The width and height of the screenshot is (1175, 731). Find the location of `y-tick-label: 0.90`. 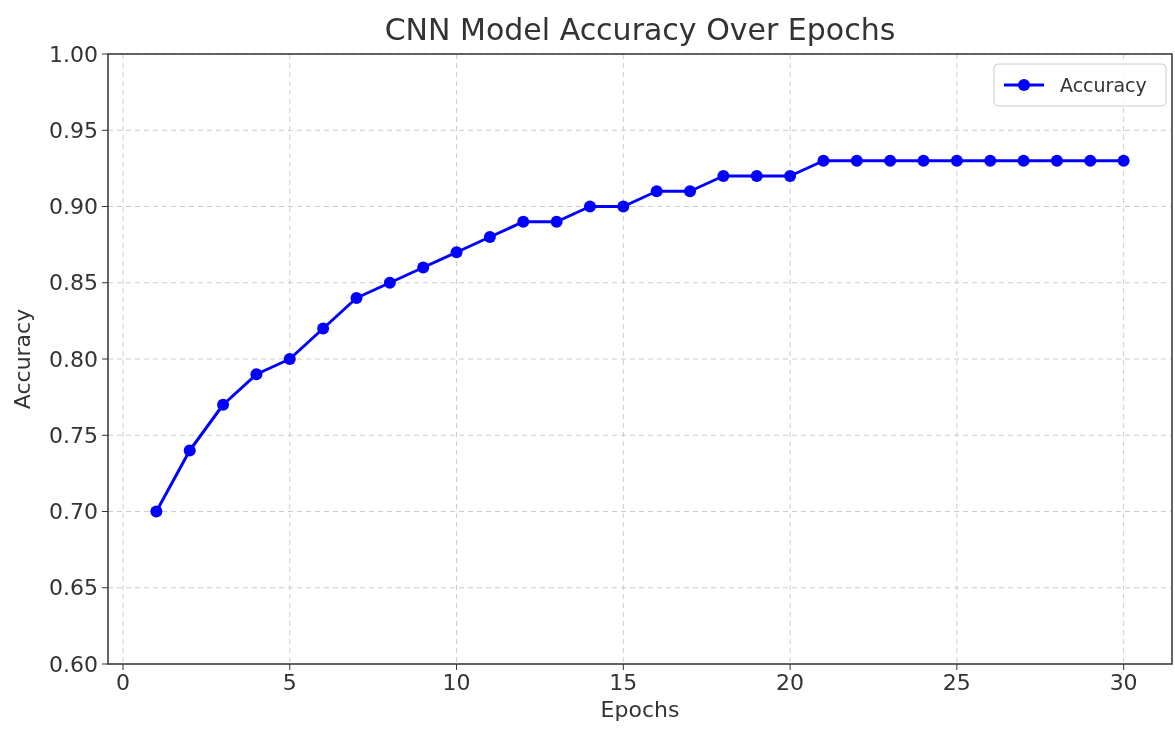

y-tick-label: 0.90 is located at coordinates (73, 207).